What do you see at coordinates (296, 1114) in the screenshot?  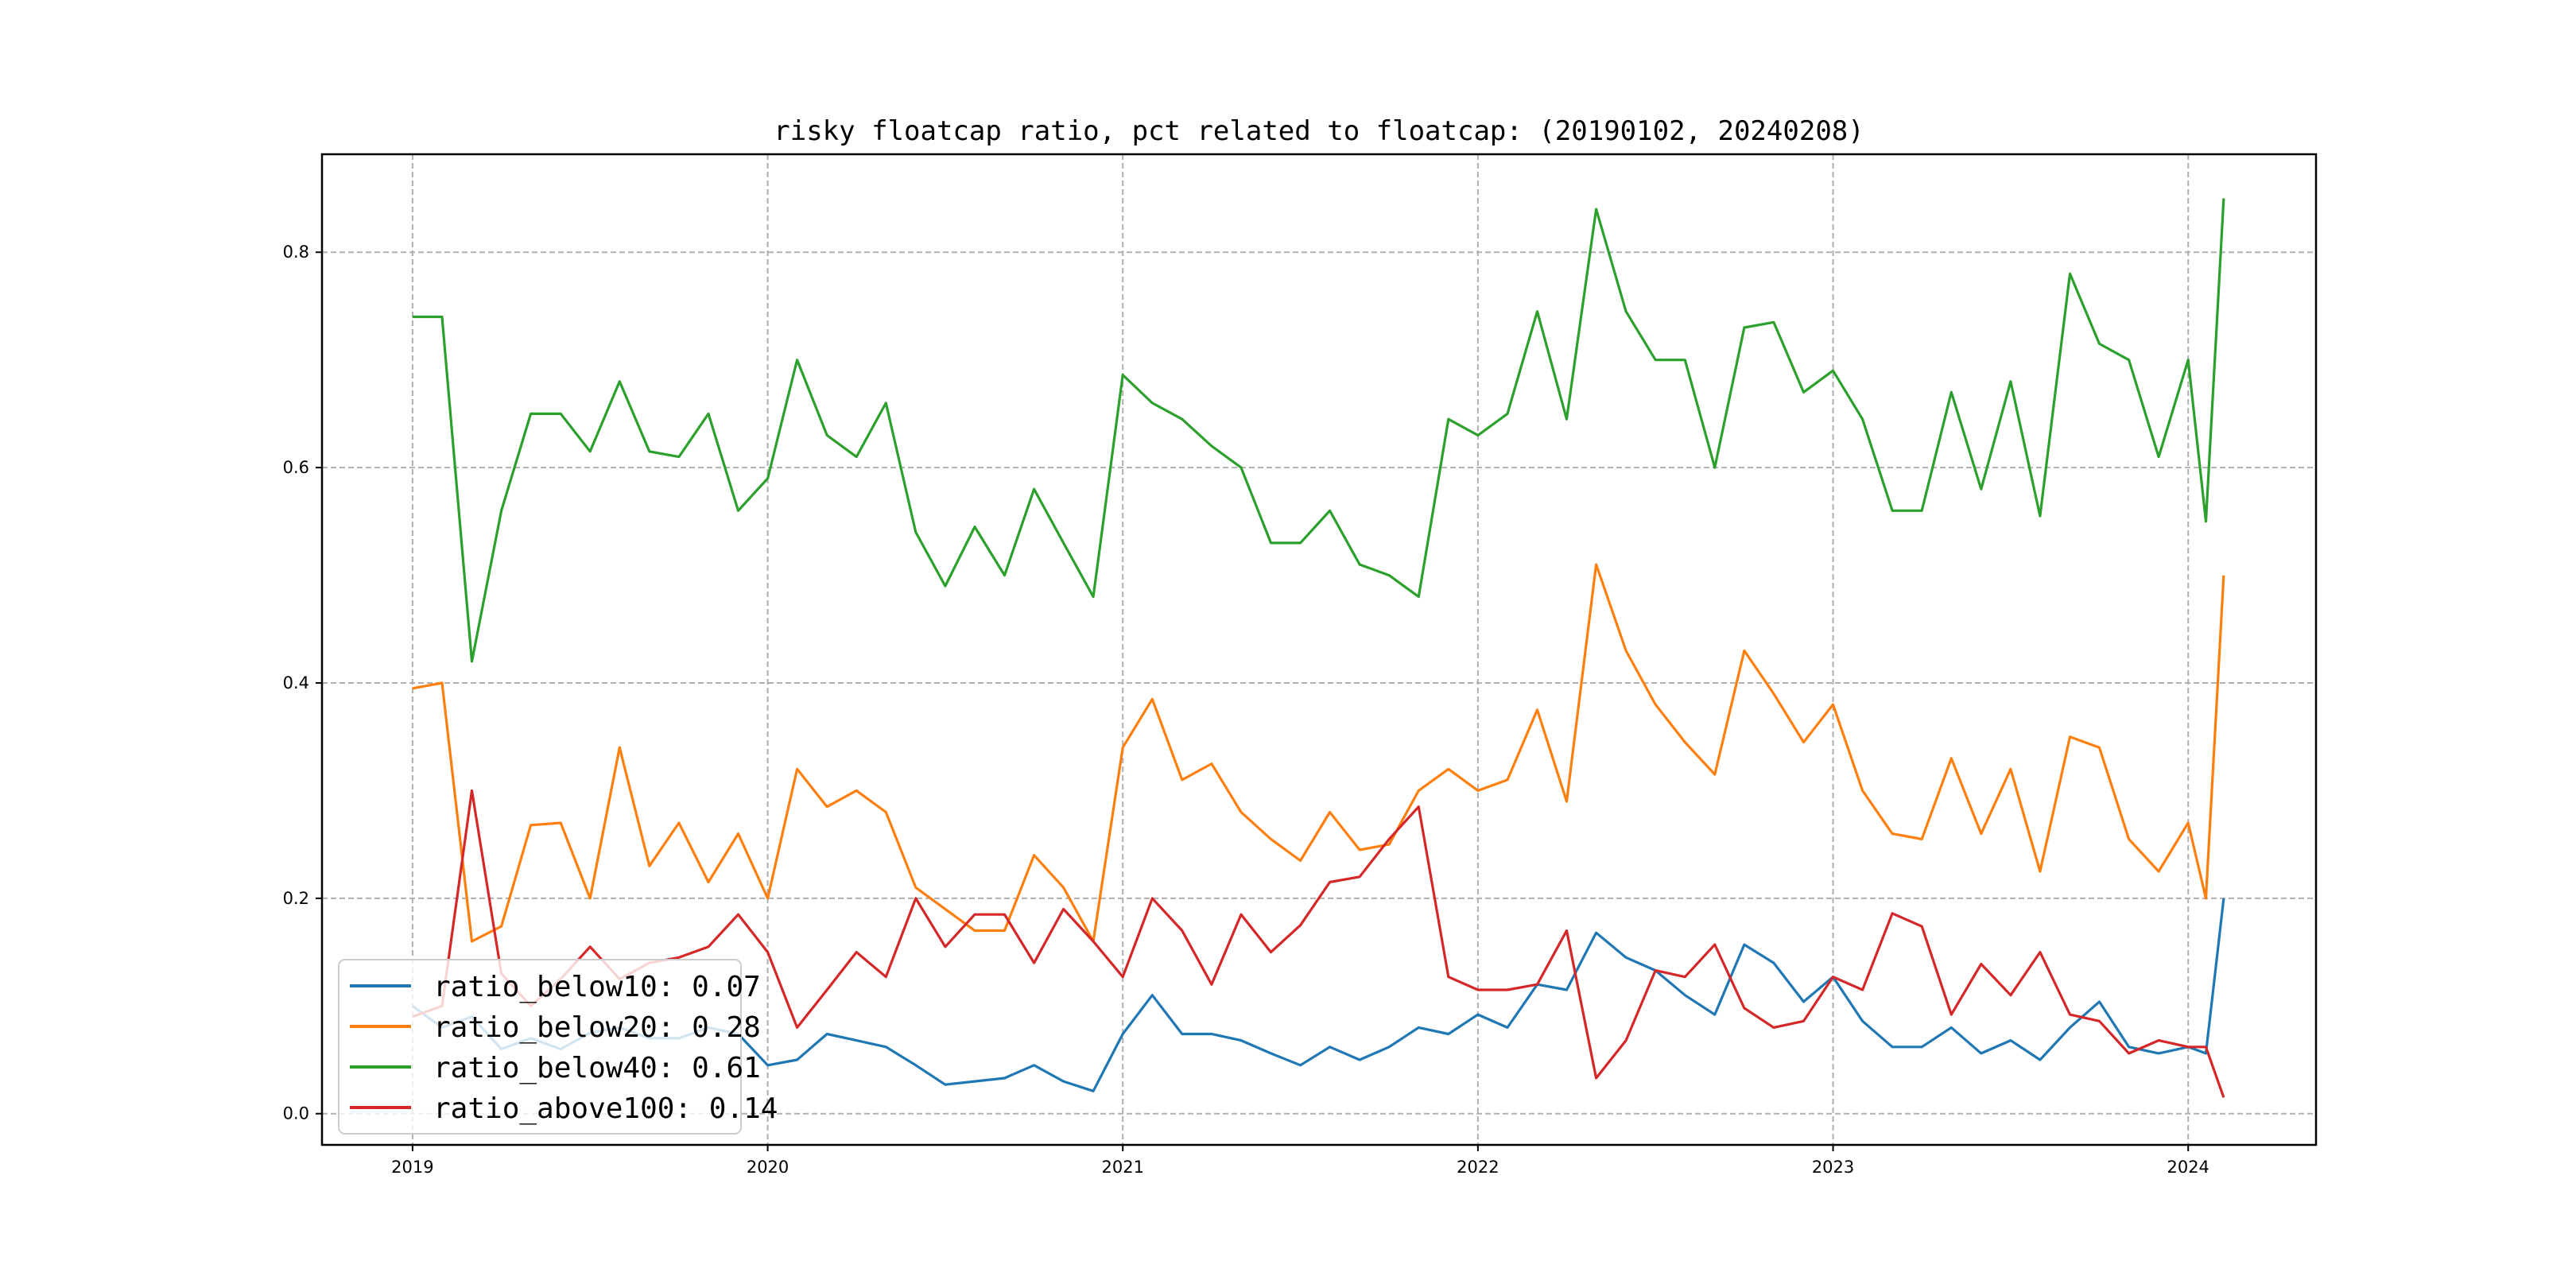 I see `y-tick-label: 0.0` at bounding box center [296, 1114].